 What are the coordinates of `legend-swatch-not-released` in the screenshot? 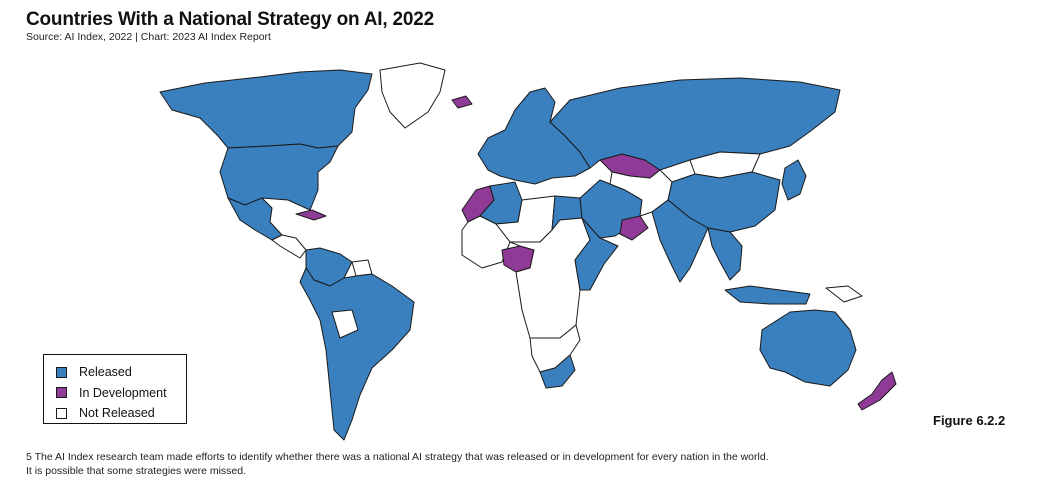 It's located at (61, 413).